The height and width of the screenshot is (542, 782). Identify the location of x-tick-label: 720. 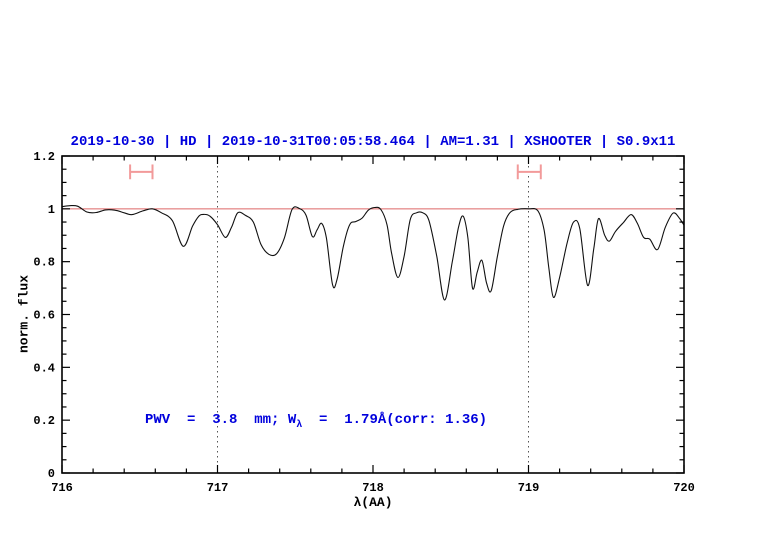
(684, 488).